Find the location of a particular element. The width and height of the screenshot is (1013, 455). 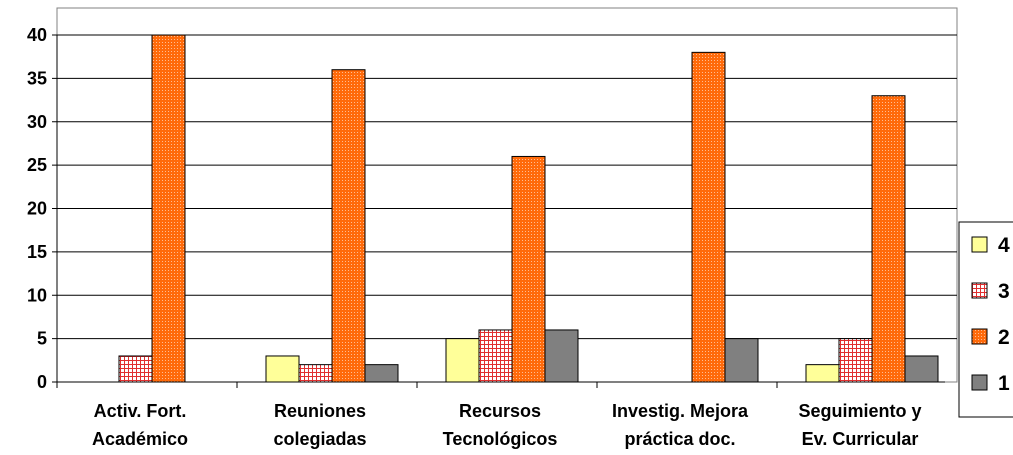

legend-label: 2 is located at coordinates (1004, 337).